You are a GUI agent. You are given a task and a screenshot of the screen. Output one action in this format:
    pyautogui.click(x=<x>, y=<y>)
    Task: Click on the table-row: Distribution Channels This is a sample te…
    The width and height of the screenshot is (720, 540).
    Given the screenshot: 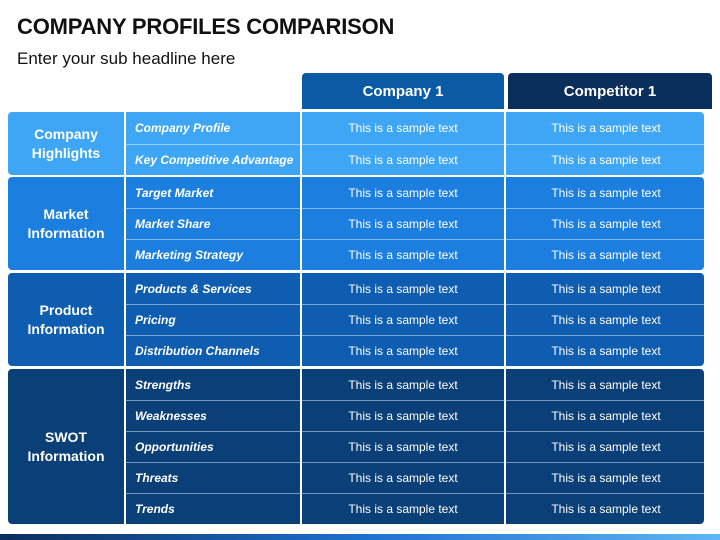 What is the action you would take?
    pyautogui.click(x=356, y=350)
    